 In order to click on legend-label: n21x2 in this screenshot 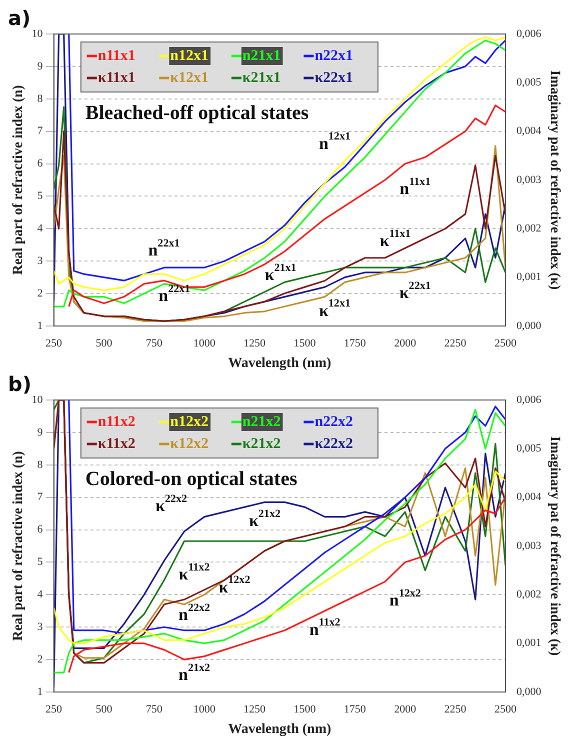, I will do `click(261, 422)`.